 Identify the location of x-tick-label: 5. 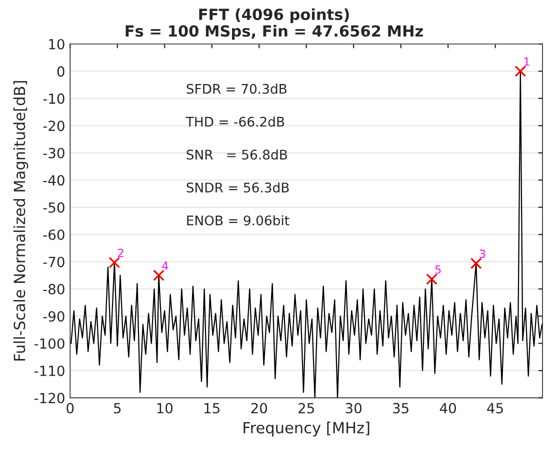
(117, 408).